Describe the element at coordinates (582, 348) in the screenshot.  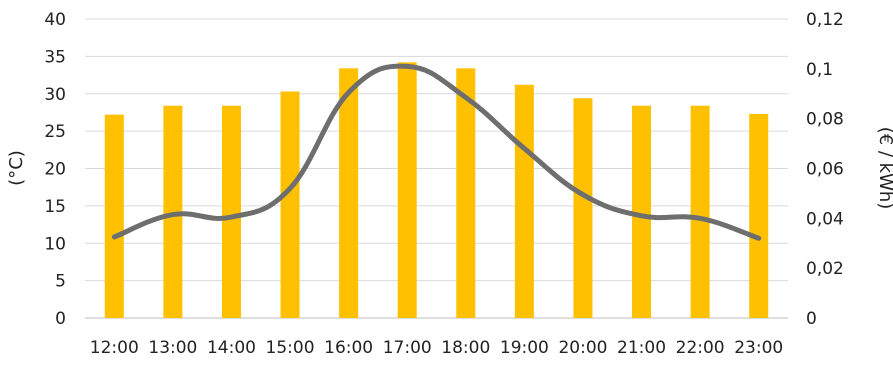
I see `x-tick-label: 20:00` at that location.